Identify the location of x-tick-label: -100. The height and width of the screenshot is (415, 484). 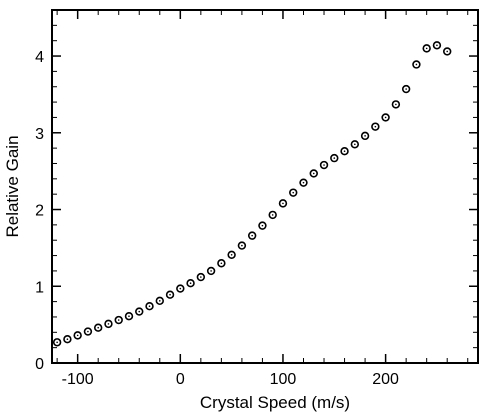
(78, 379).